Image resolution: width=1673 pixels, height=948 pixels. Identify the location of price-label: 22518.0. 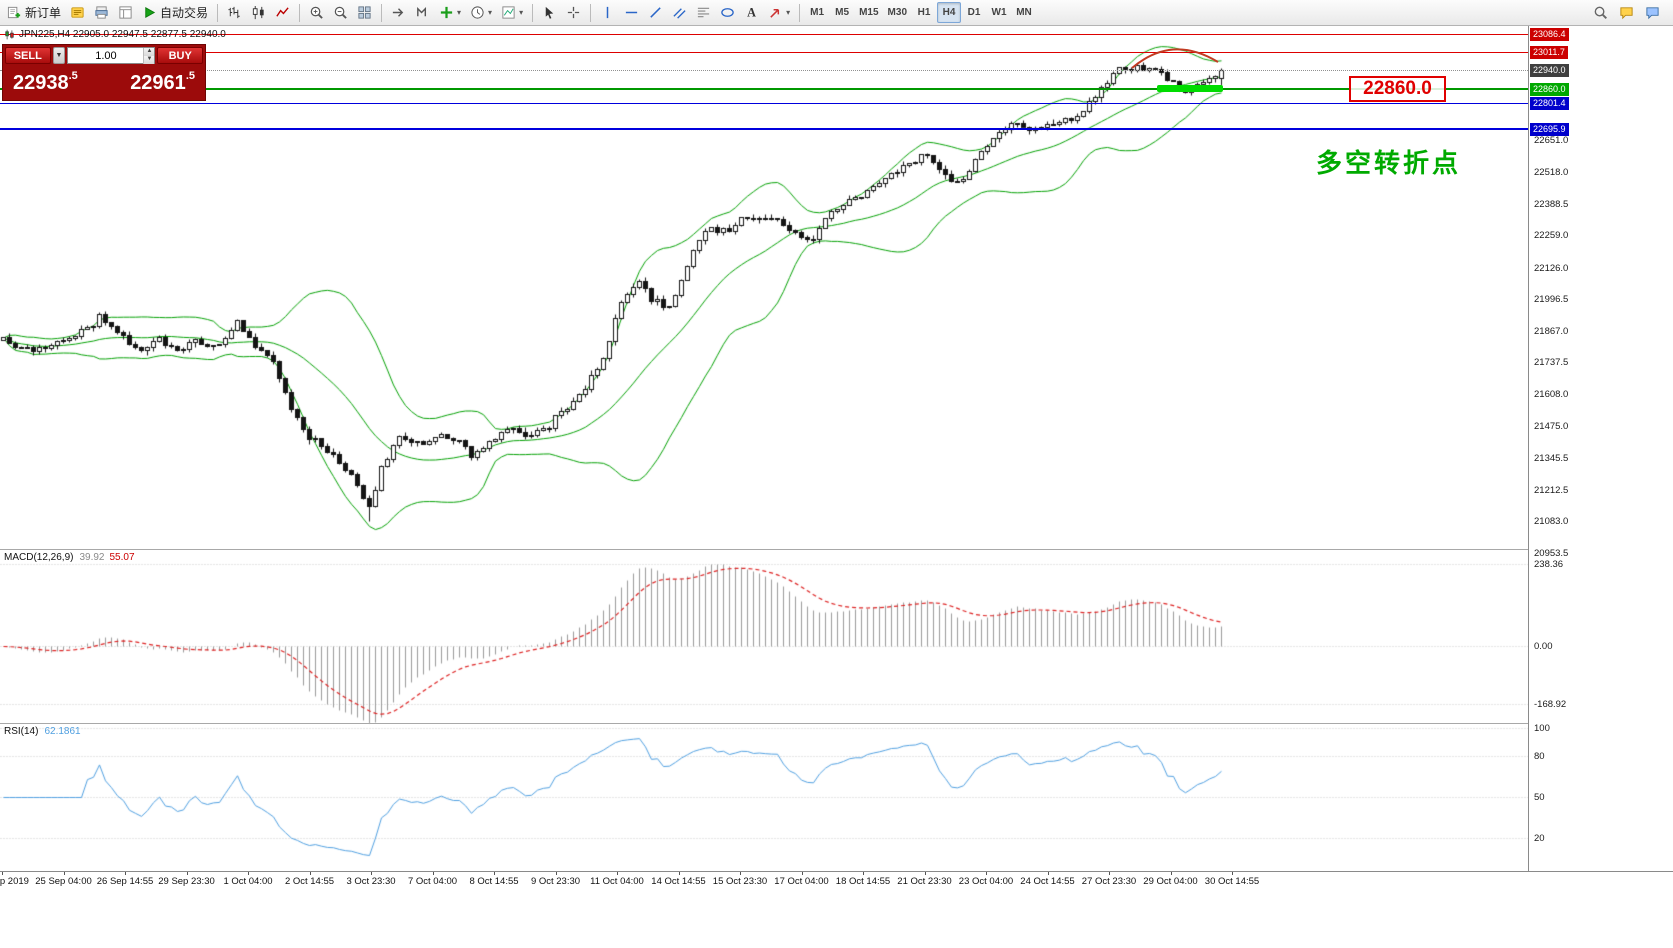
(1551, 172).